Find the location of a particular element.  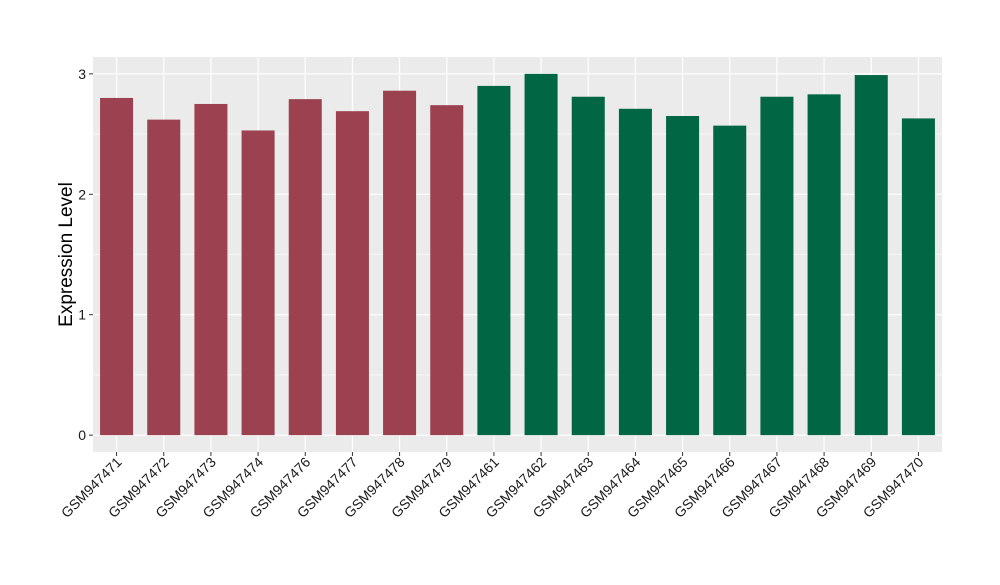

y-tick-label: 2 is located at coordinates (82, 194).